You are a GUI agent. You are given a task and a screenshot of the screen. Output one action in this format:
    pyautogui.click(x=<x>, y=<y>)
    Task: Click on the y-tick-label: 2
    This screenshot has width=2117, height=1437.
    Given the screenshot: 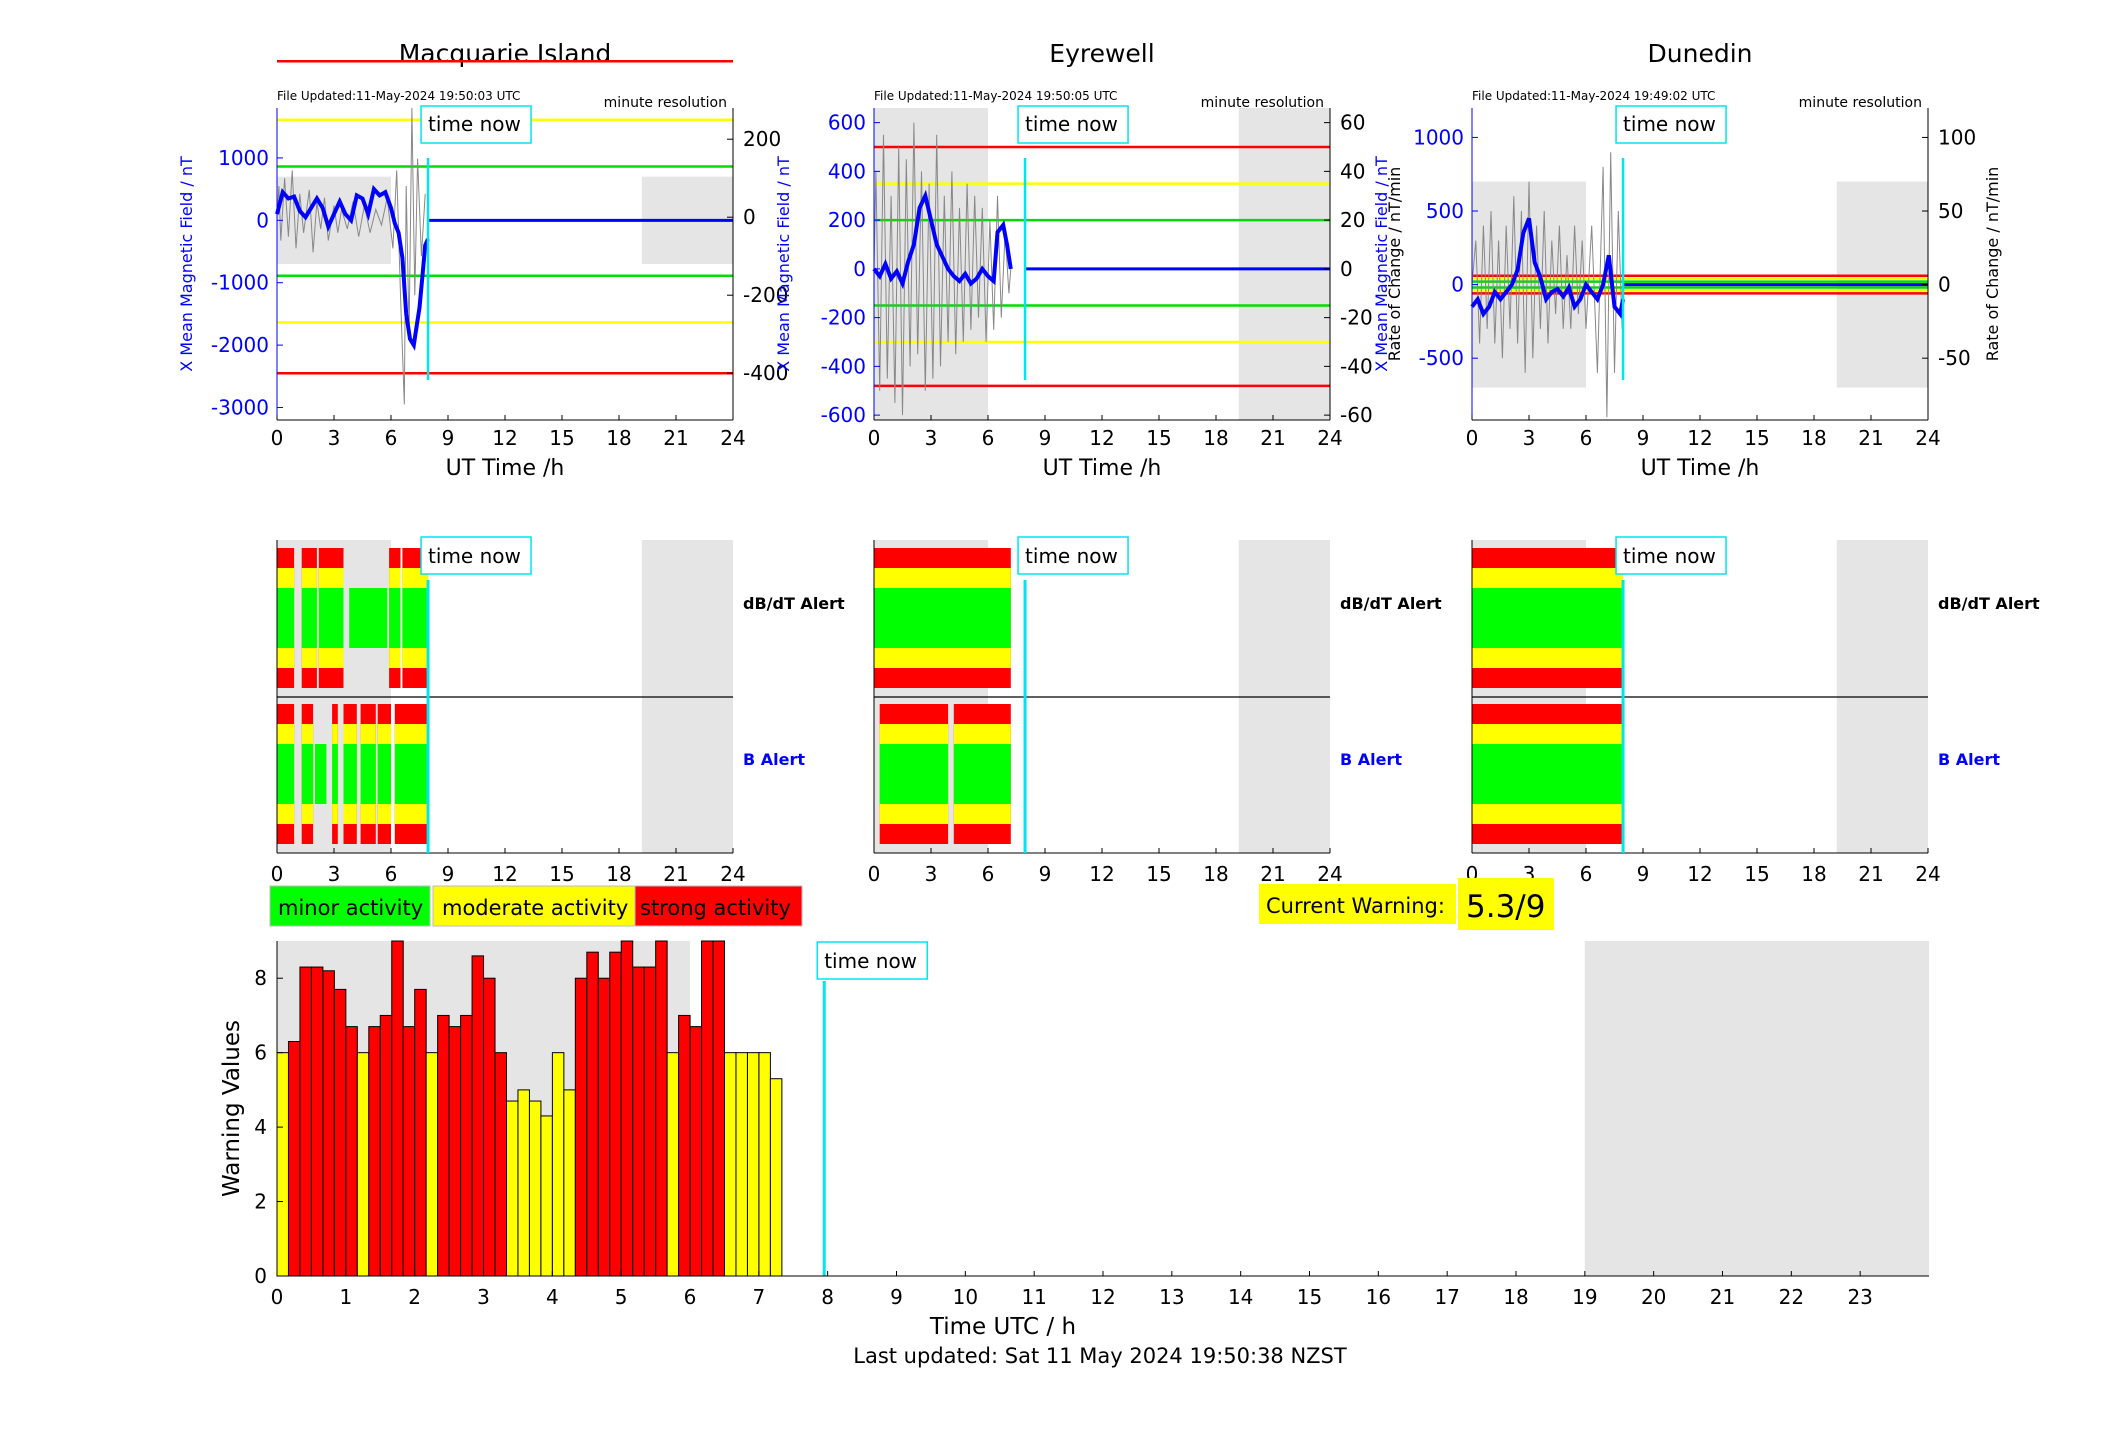 What is the action you would take?
    pyautogui.click(x=260, y=1202)
    